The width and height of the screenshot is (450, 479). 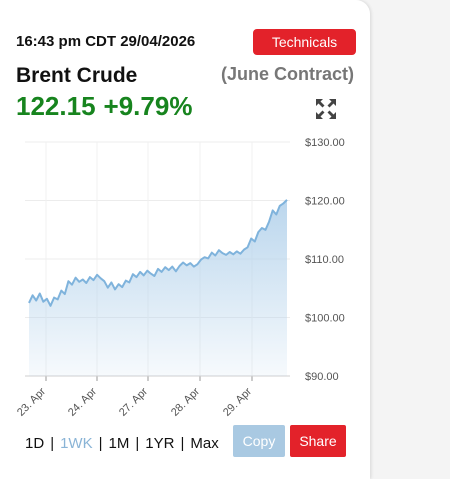 I want to click on y-tick-label: $100.00, so click(x=325, y=319).